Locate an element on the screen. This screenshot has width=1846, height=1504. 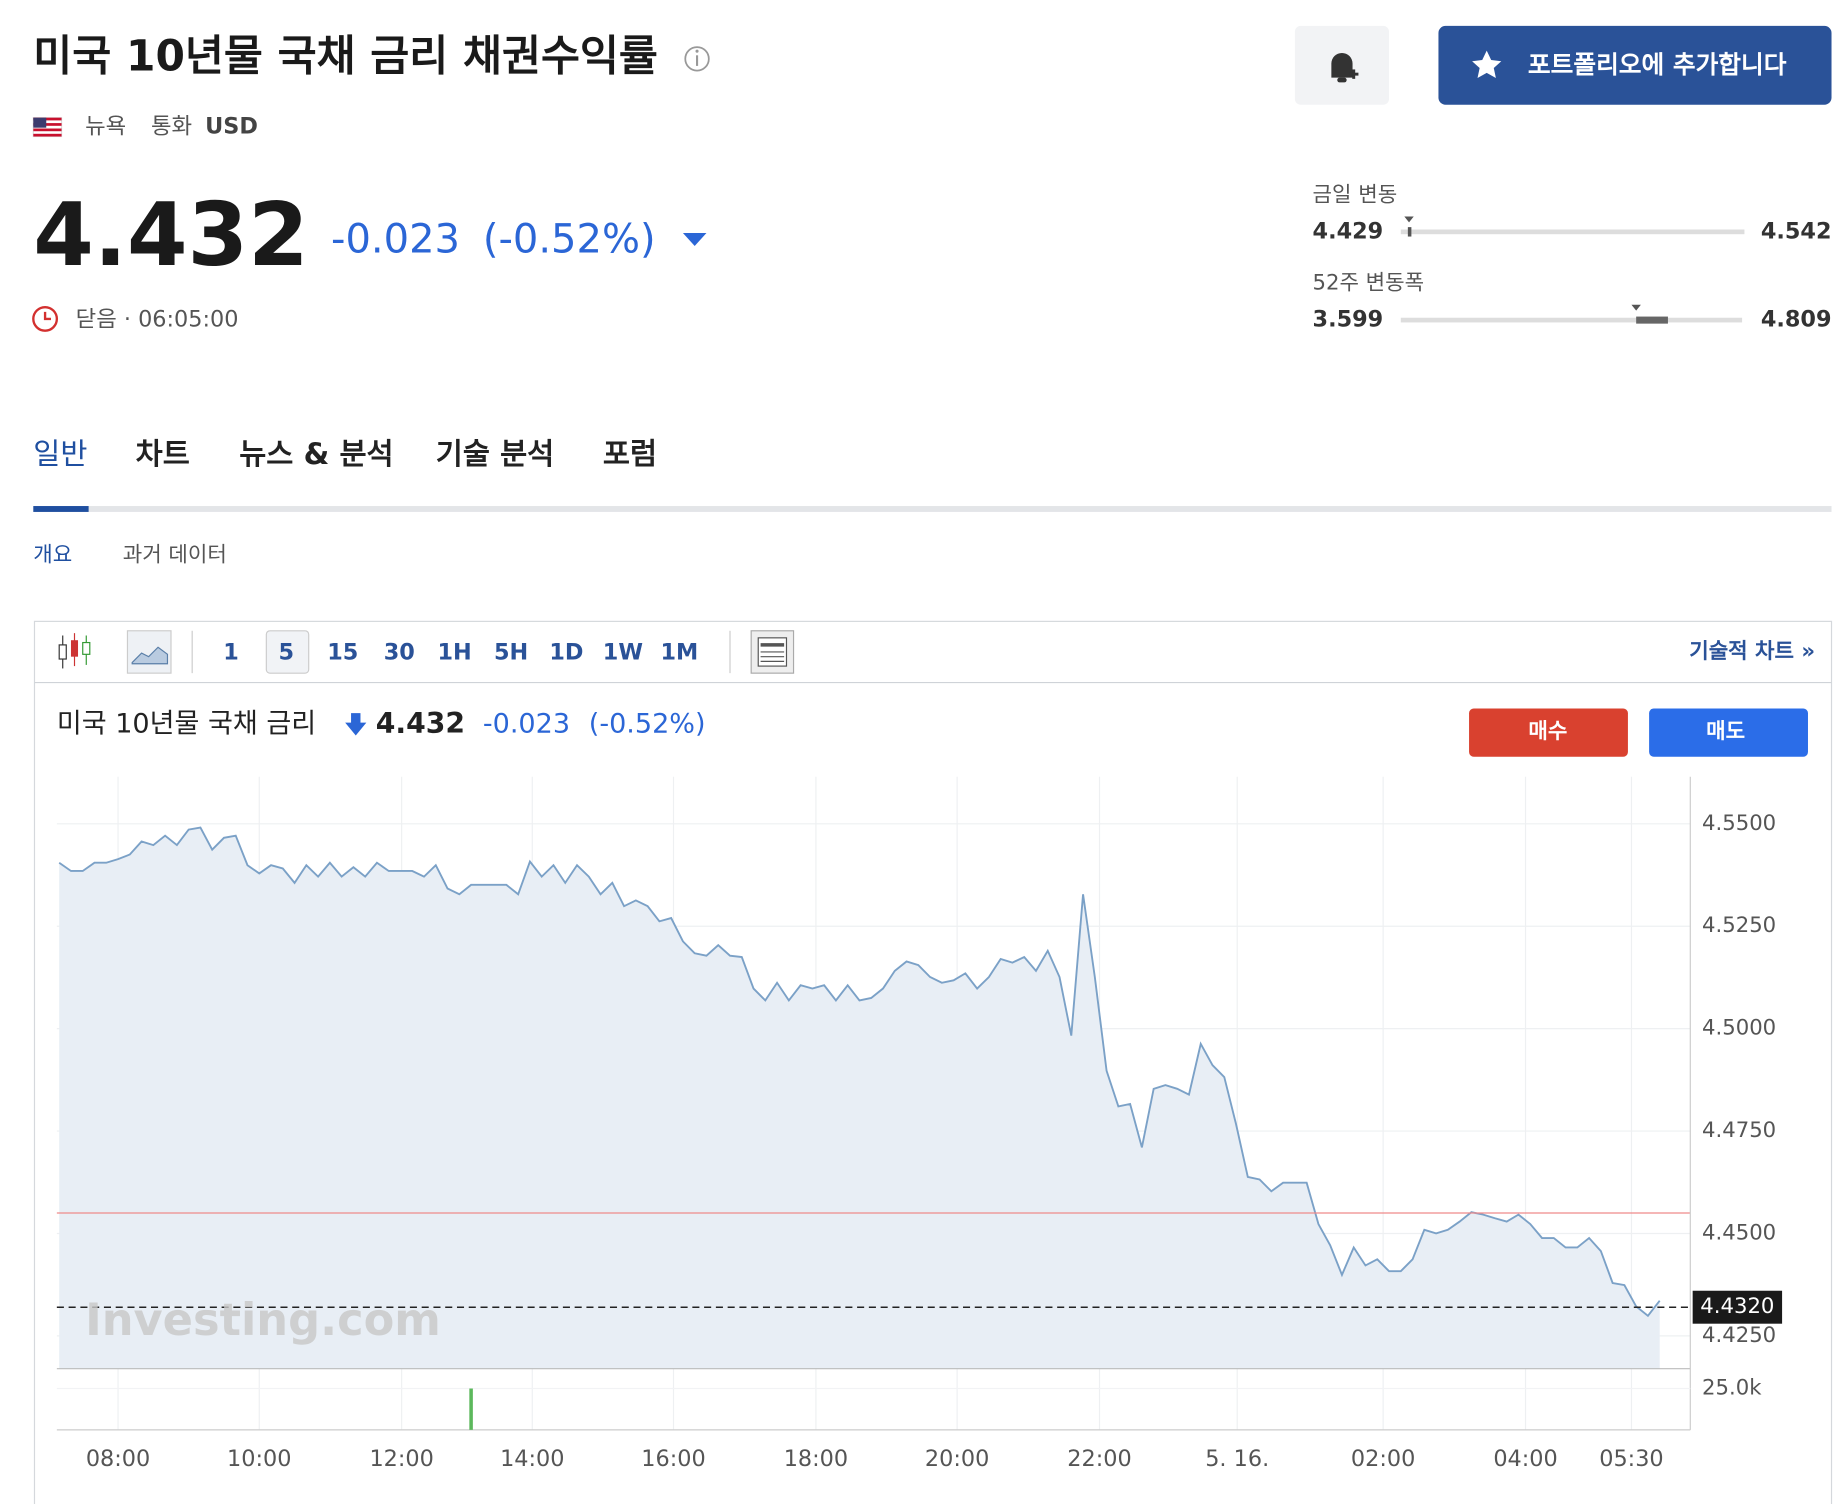
last-price-box is located at coordinates (1737, 1307).